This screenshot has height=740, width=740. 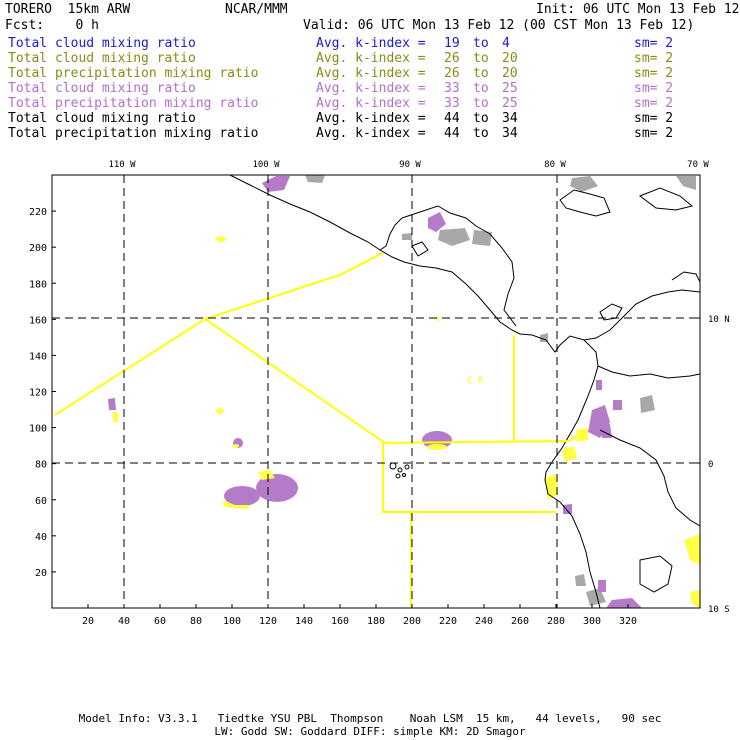 What do you see at coordinates (232, 621) in the screenshot?
I see `x-tick-label: 100` at bounding box center [232, 621].